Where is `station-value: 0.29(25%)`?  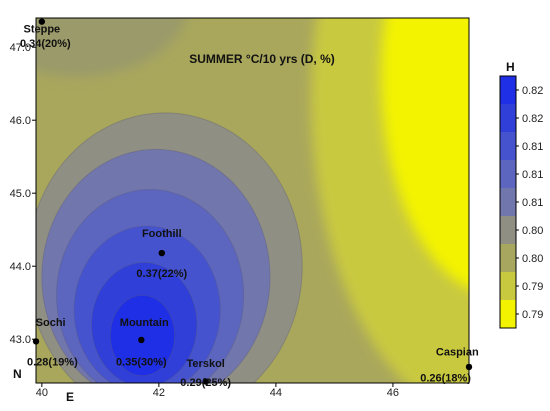 station-value: 0.29(25%) is located at coordinates (205, 383).